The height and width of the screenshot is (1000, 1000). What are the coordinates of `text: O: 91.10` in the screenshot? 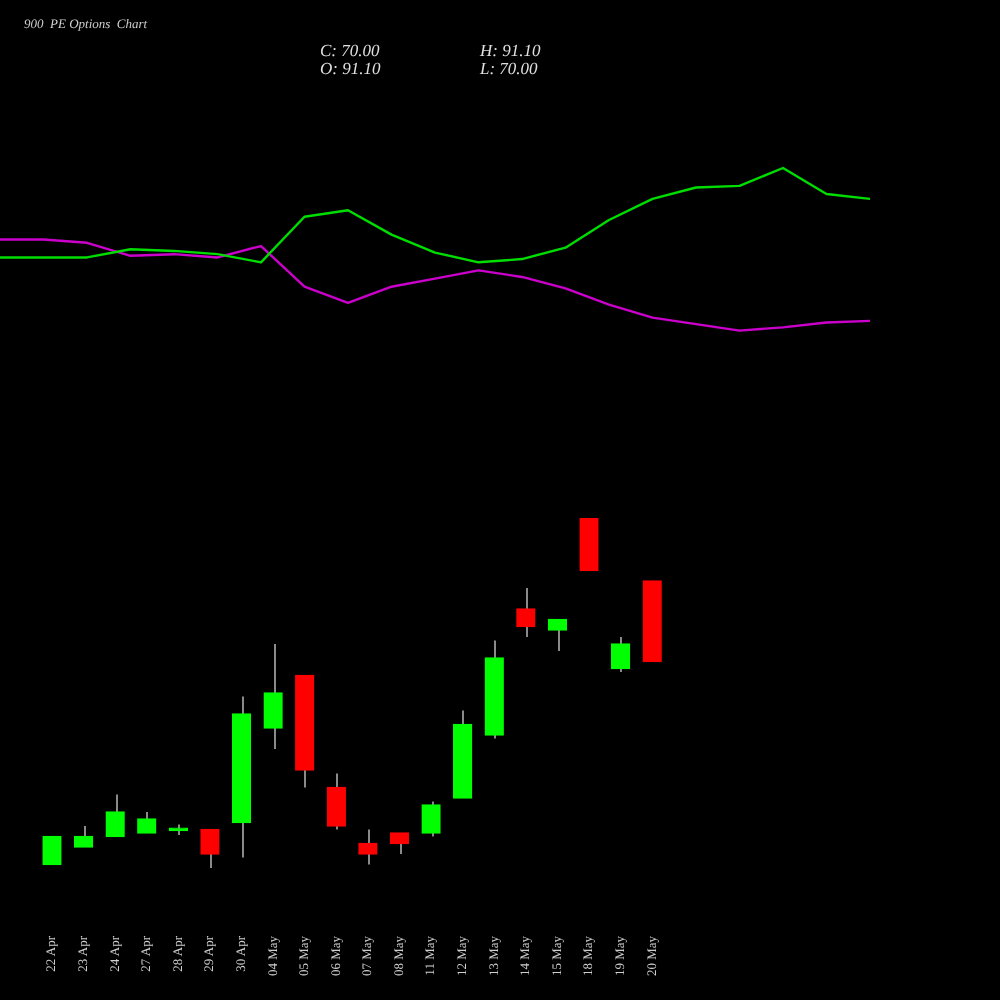 It's located at (350, 67).